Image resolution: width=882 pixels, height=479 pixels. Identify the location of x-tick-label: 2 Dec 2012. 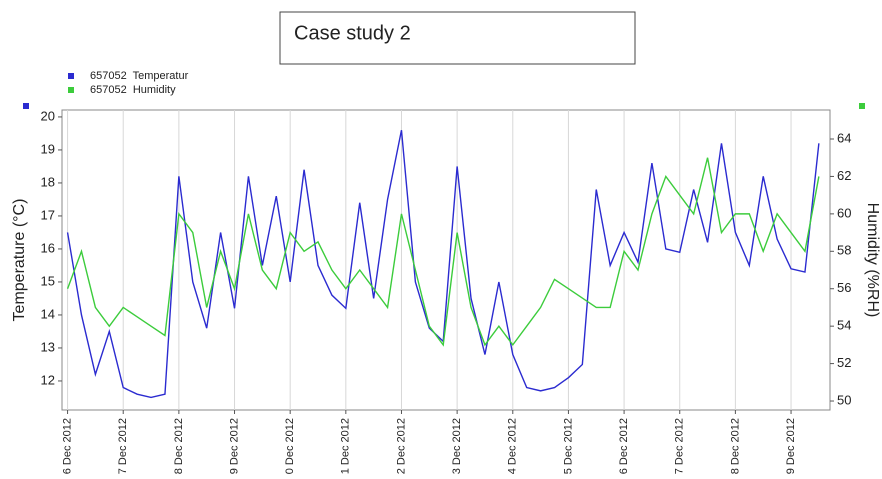
(401, 446).